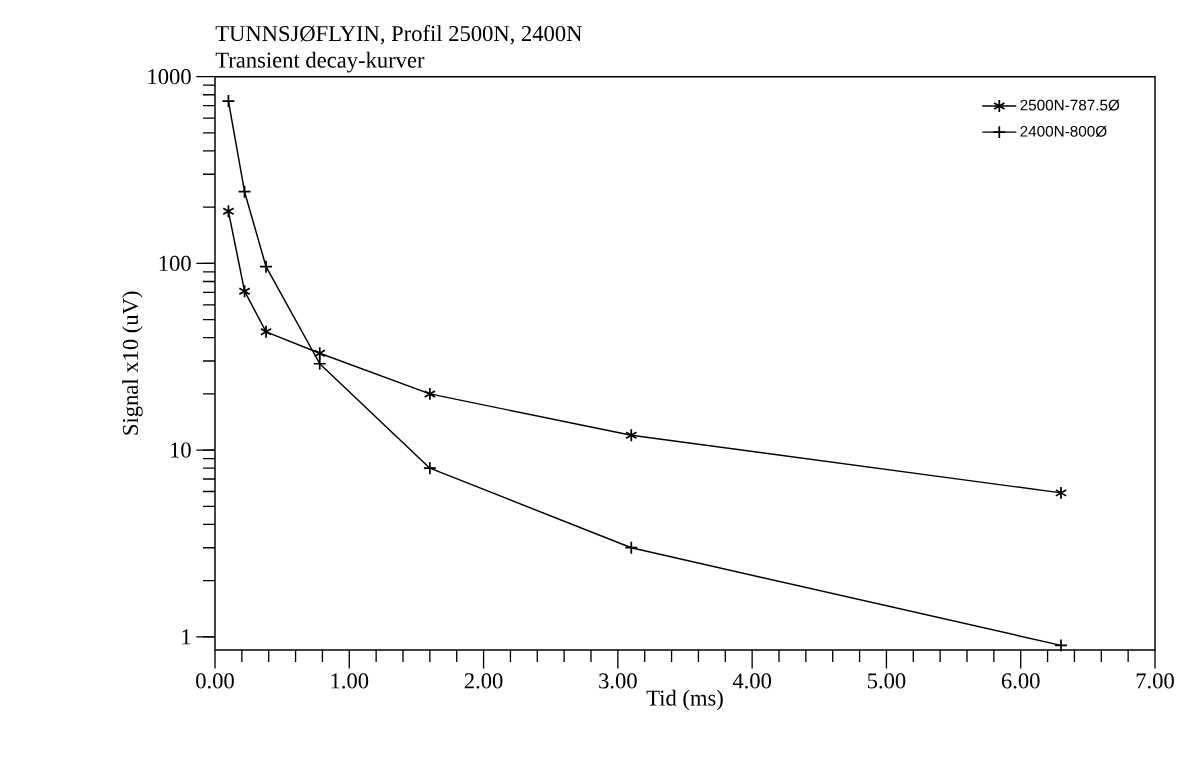 This screenshot has width=1193, height=782. Describe the element at coordinates (186, 637) in the screenshot. I see `y-tick-label: 1` at that location.